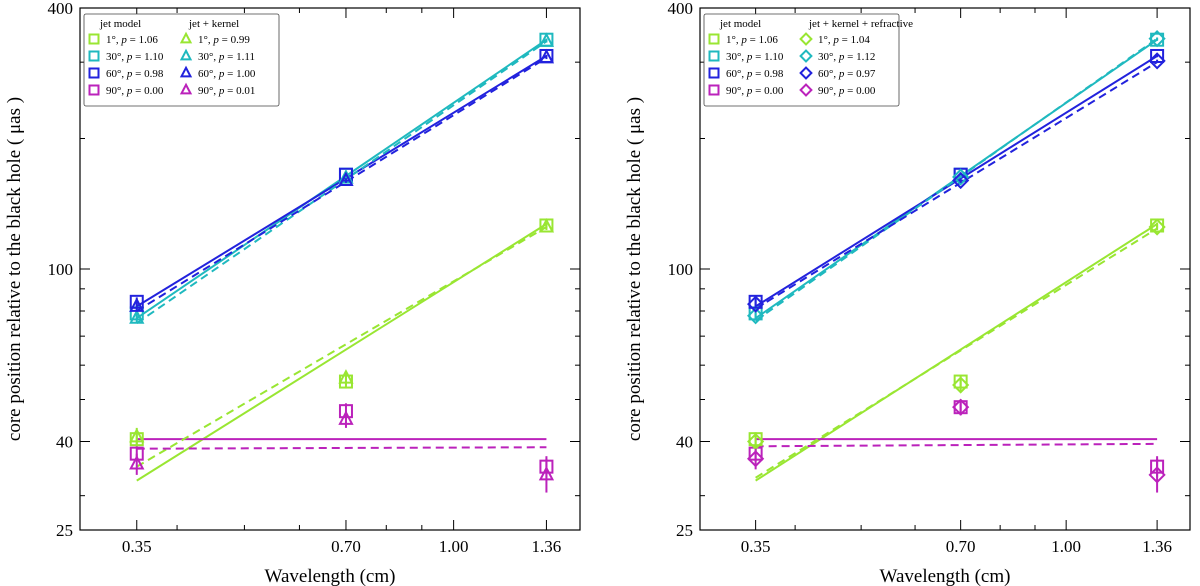  What do you see at coordinates (226, 57) in the screenshot?
I see `legend-entry: 30°, p = 1.11` at bounding box center [226, 57].